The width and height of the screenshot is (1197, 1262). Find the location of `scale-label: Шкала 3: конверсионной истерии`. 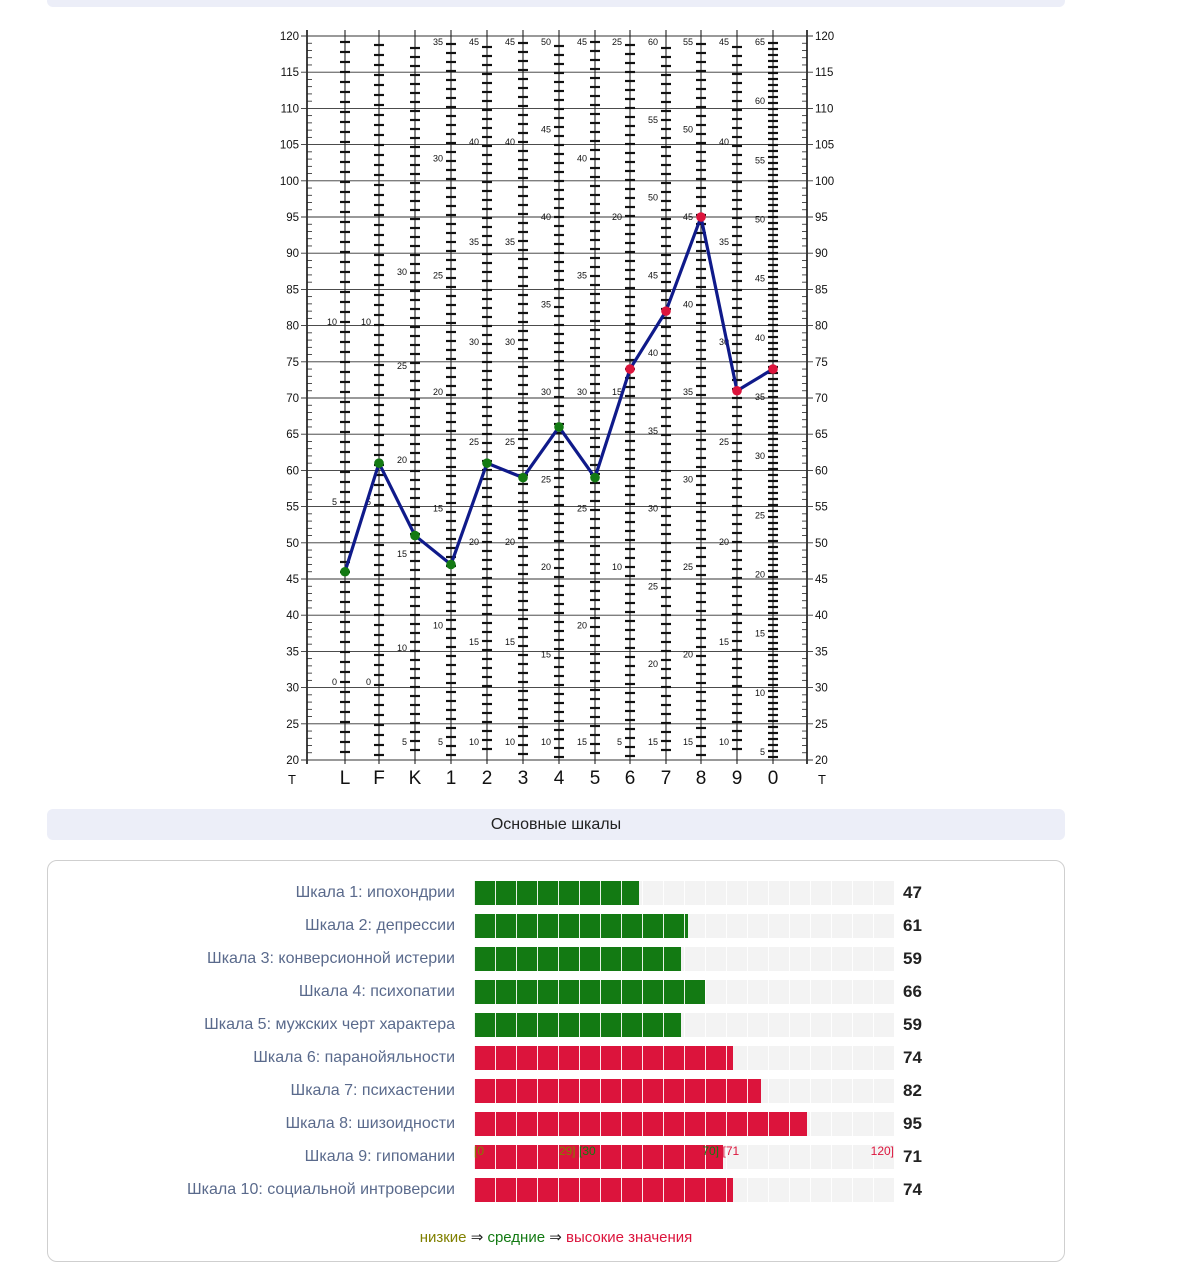

scale-label: Шкала 3: конверсионной истерии is located at coordinates (331, 958).